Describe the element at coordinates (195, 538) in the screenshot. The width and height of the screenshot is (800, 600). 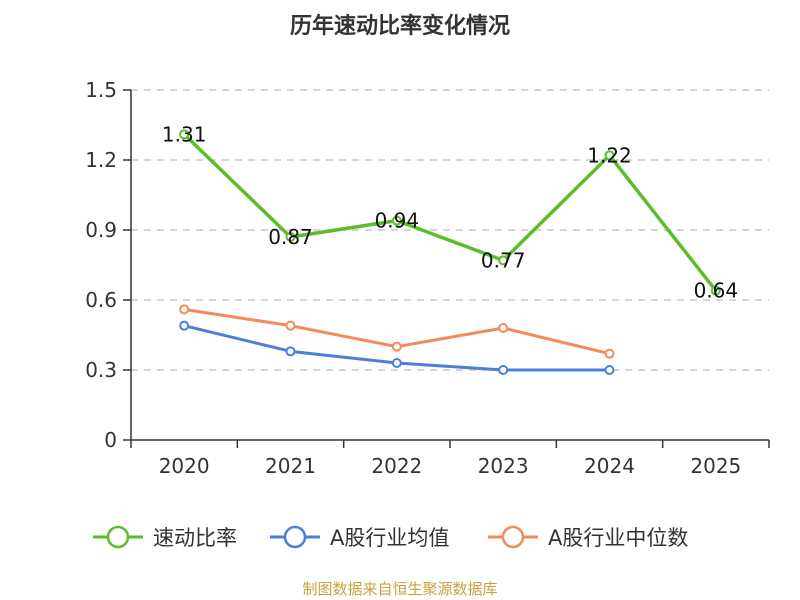
I see `legend-label: 速动比率` at that location.